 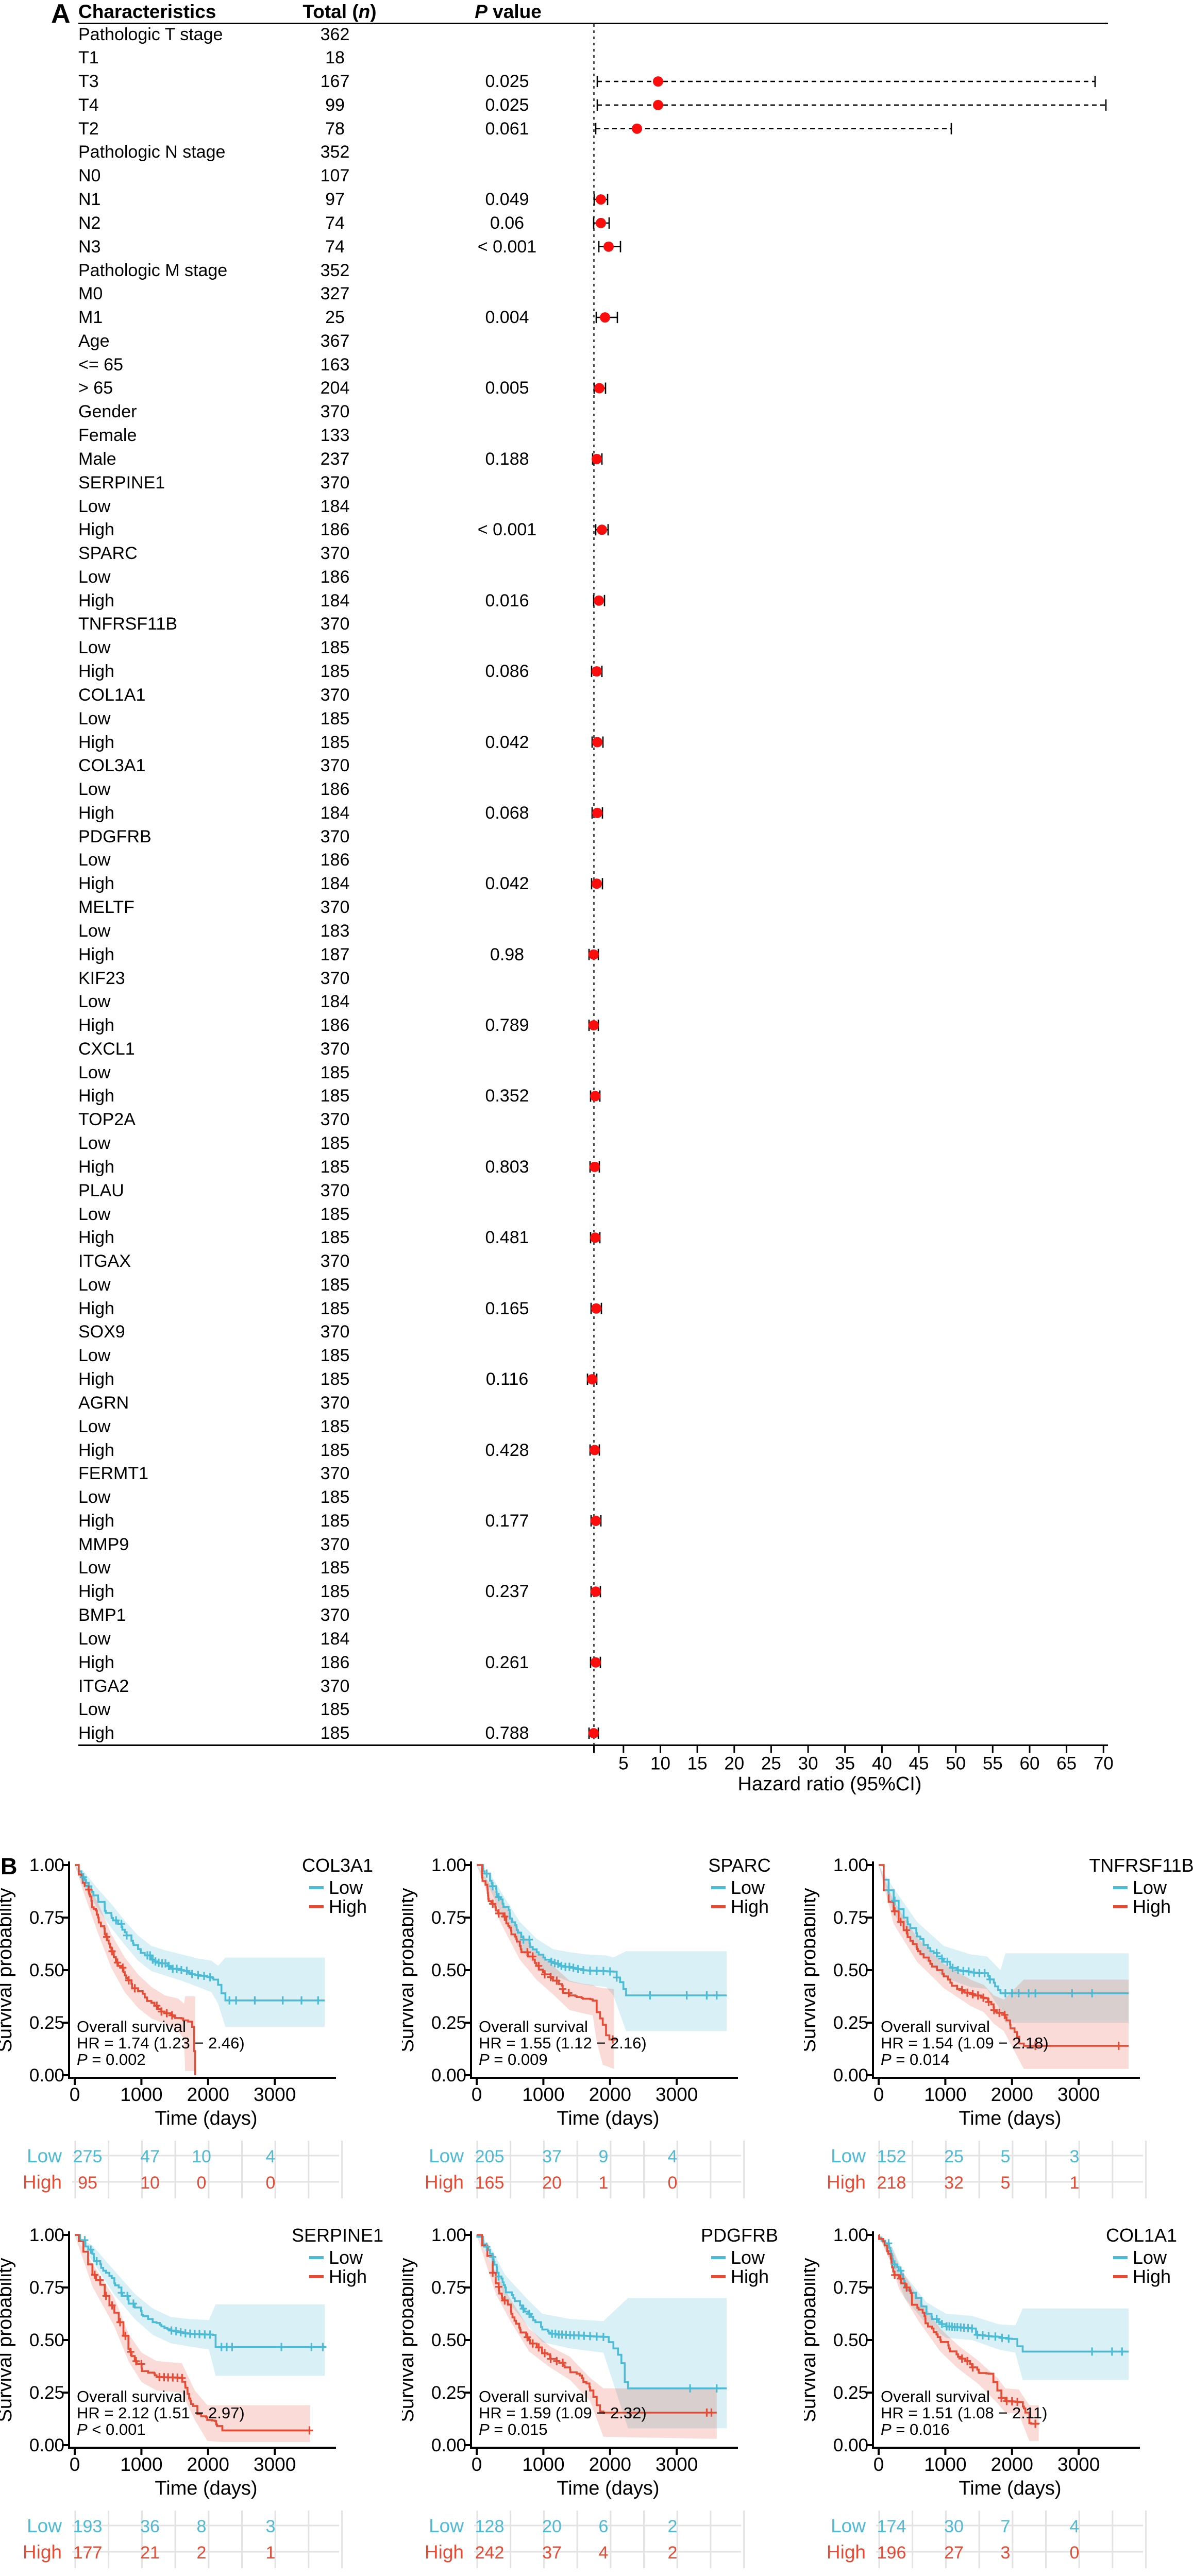 What do you see at coordinates (150, 2526) in the screenshot?
I see `svg-text: 36` at bounding box center [150, 2526].